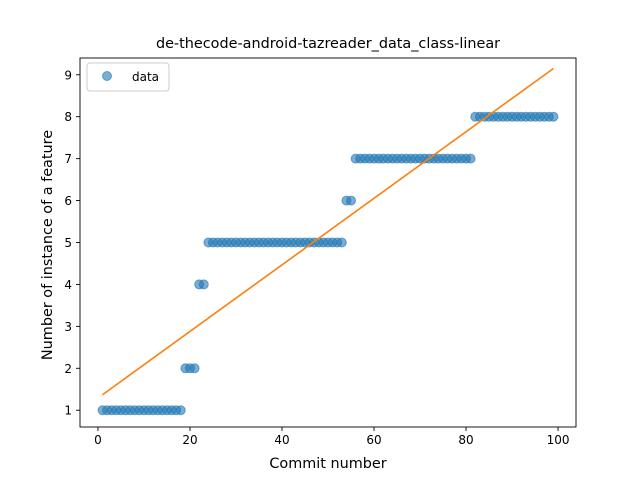 The image size is (640, 484). Describe the element at coordinates (68, 201) in the screenshot. I see `y-tick-label: 6` at that location.